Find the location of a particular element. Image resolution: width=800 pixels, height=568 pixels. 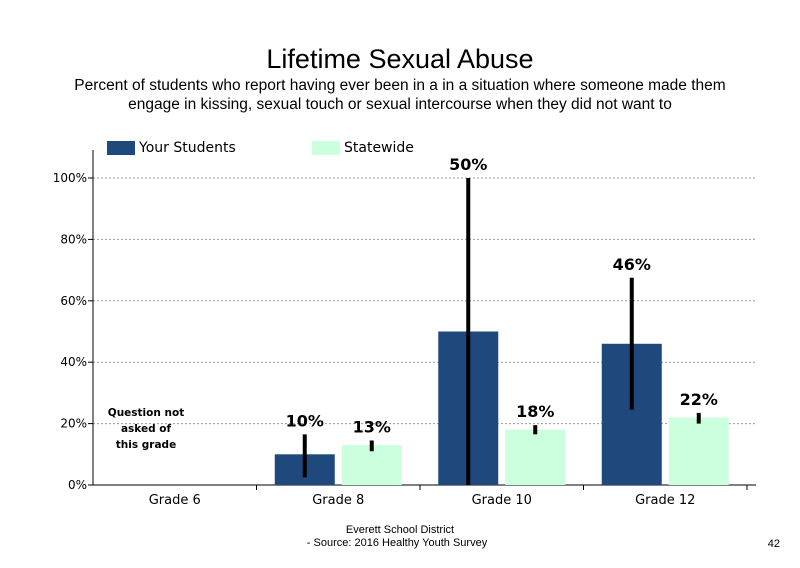

data-label: 22% is located at coordinates (699, 399).